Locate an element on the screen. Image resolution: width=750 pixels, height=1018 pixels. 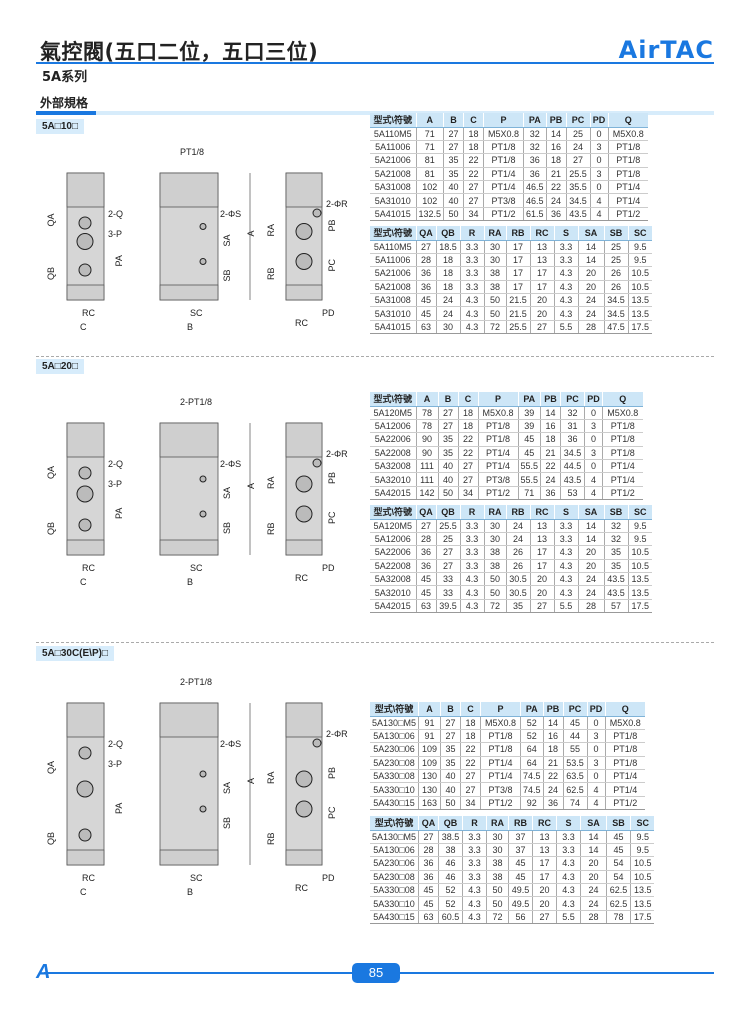
table-cell: 102 is located at coordinates (429, 187).